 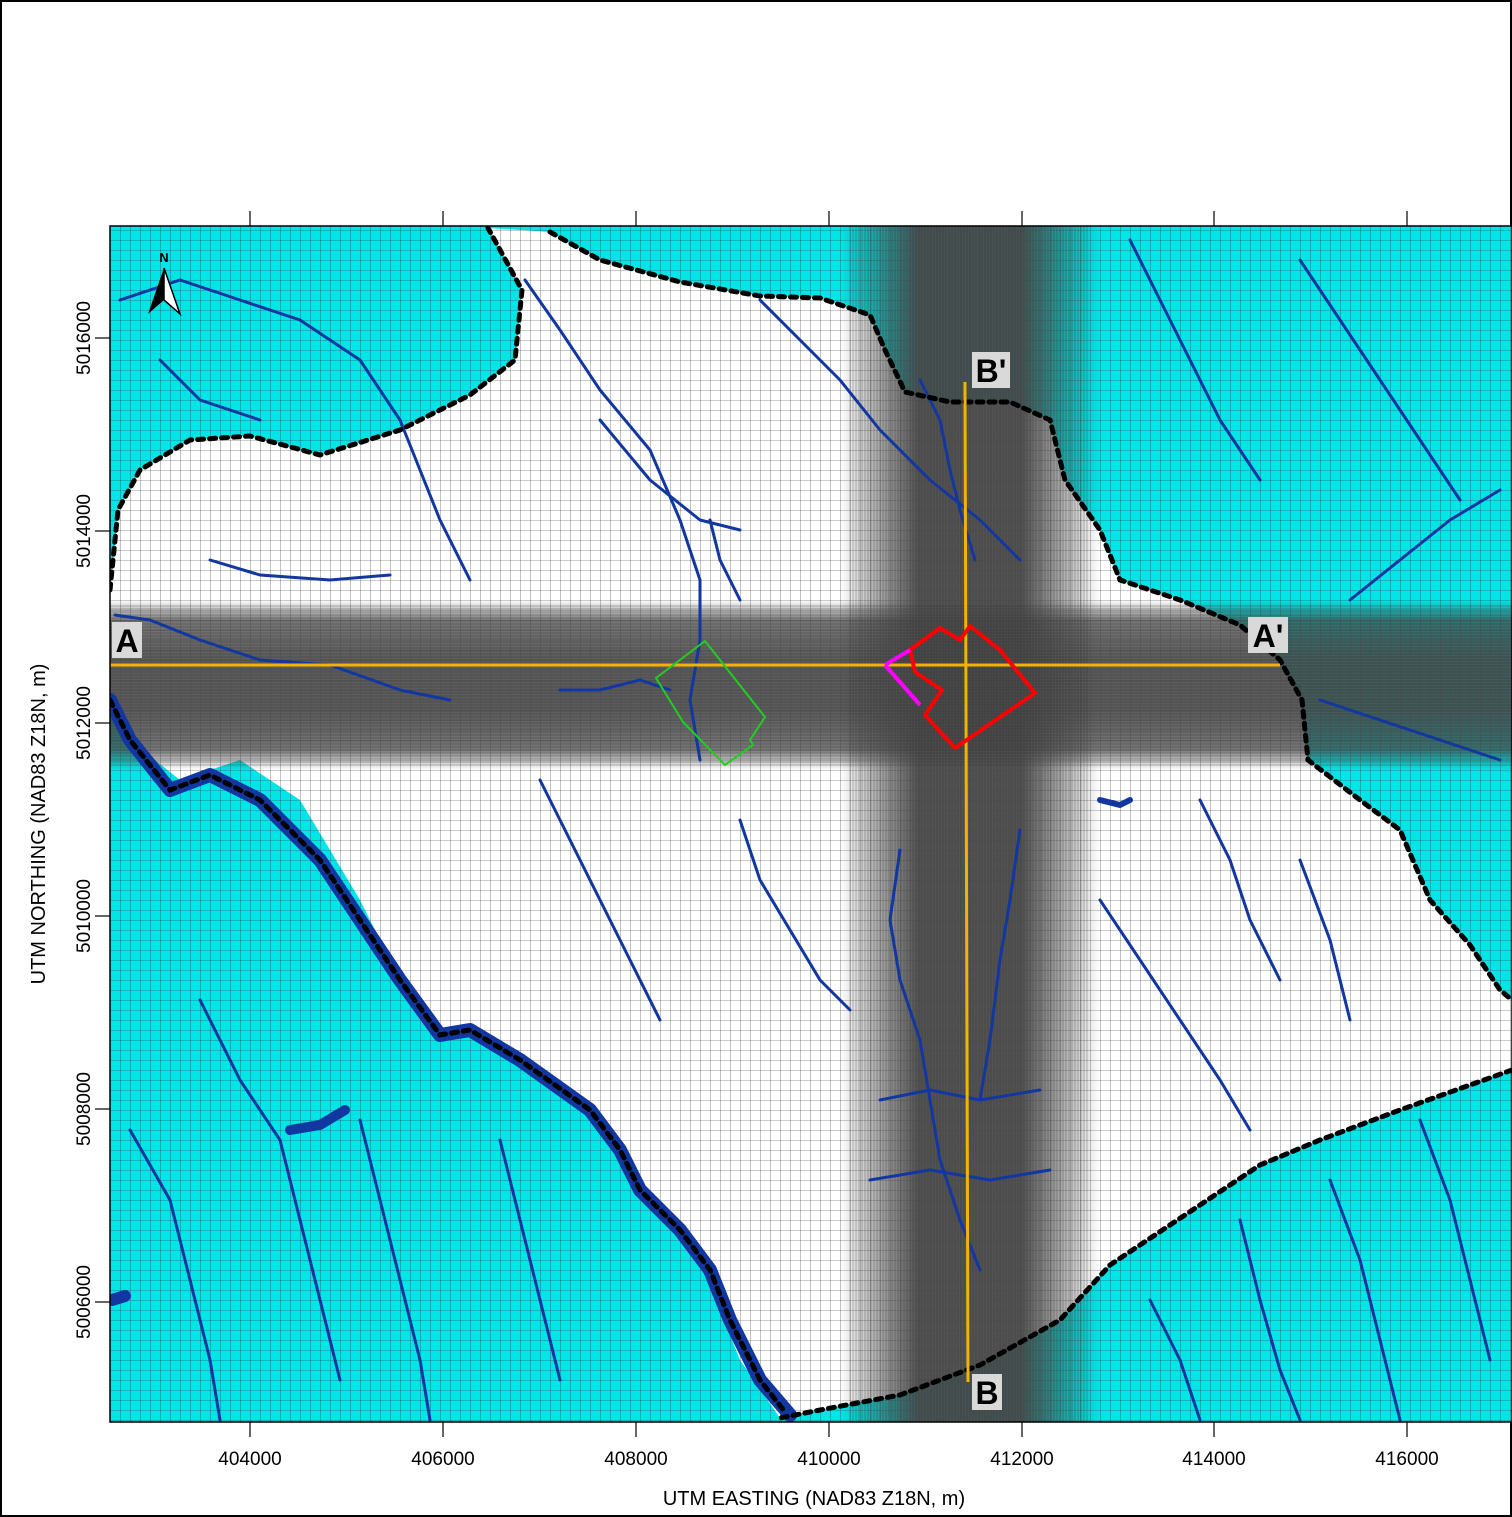 What do you see at coordinates (163, 257) in the screenshot?
I see `svg-text: N` at bounding box center [163, 257].